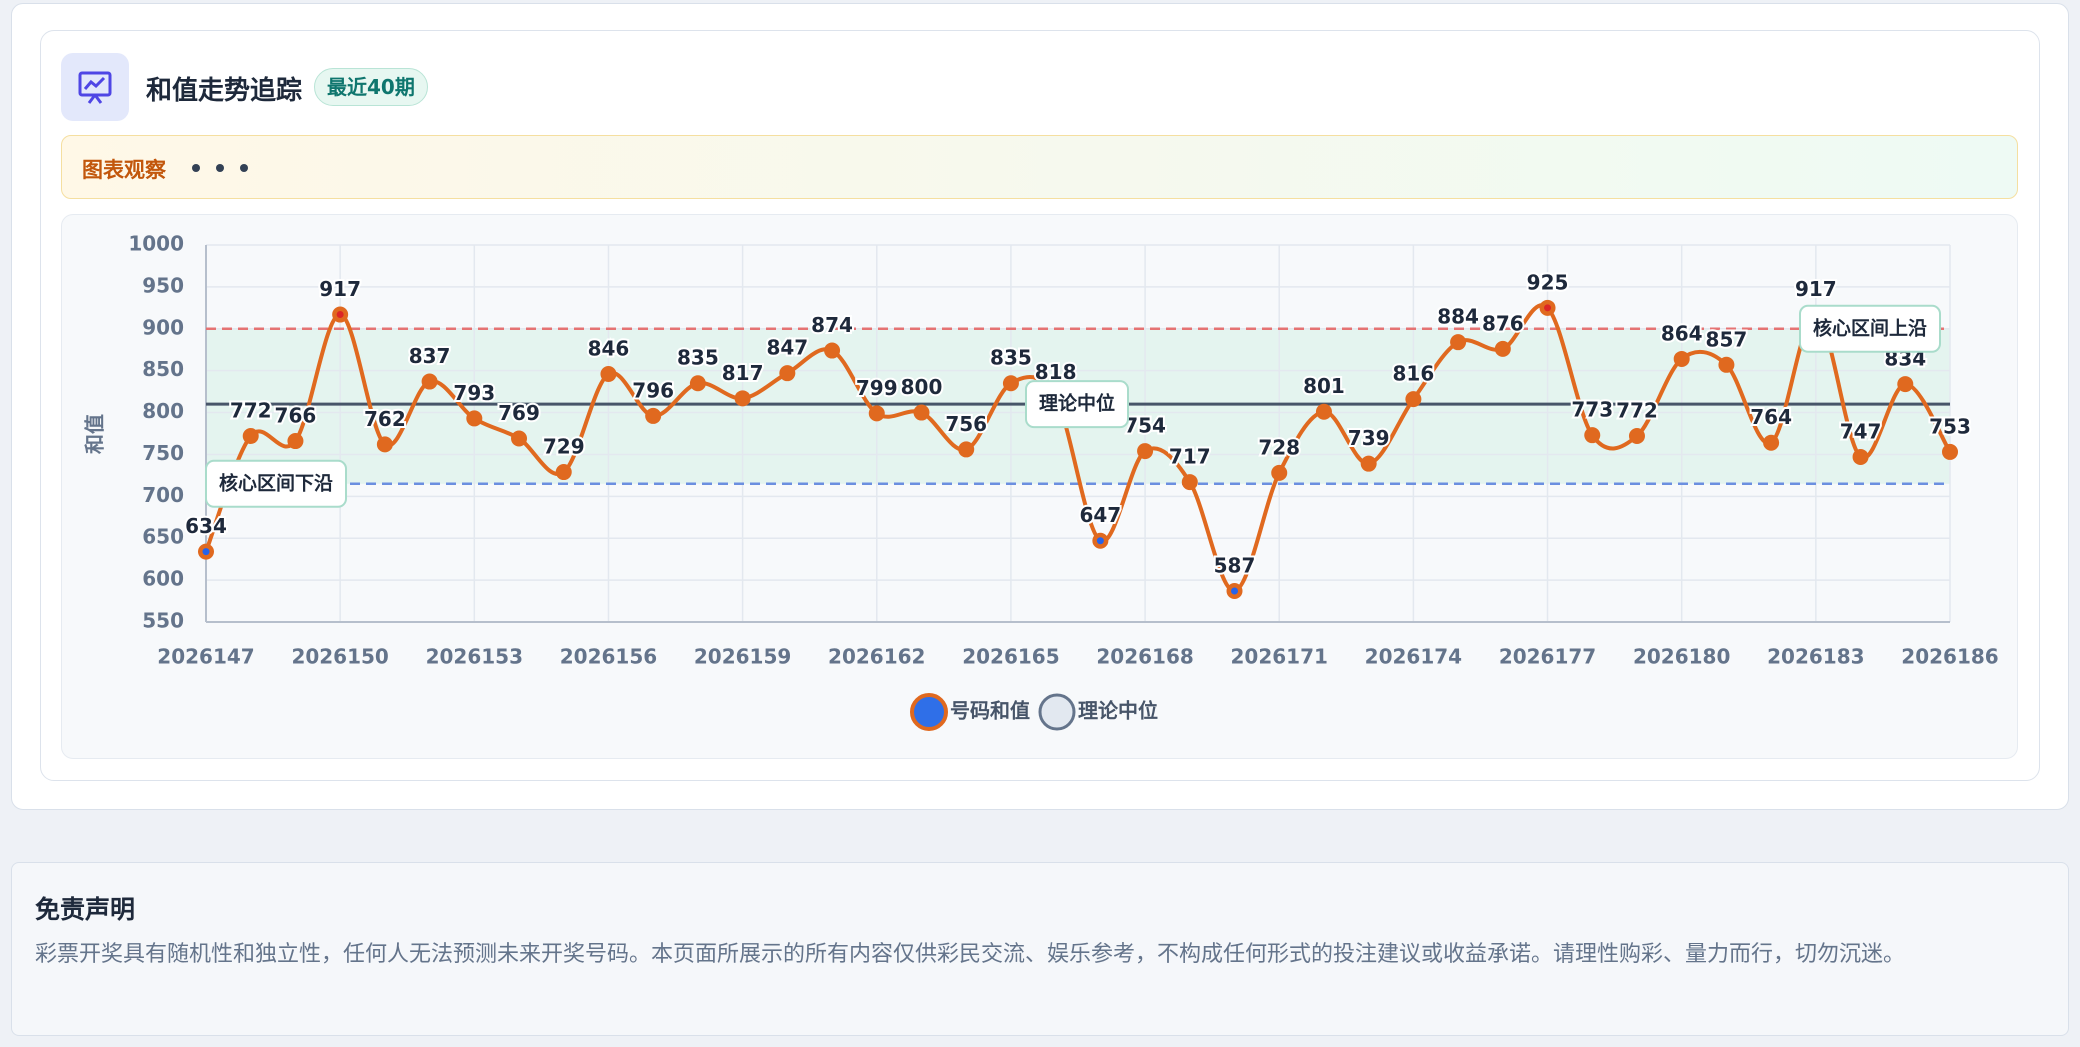 This screenshot has height=1047, width=2080. Describe the element at coordinates (371, 87) in the screenshot. I see `period-badge: 最近40期` at that location.